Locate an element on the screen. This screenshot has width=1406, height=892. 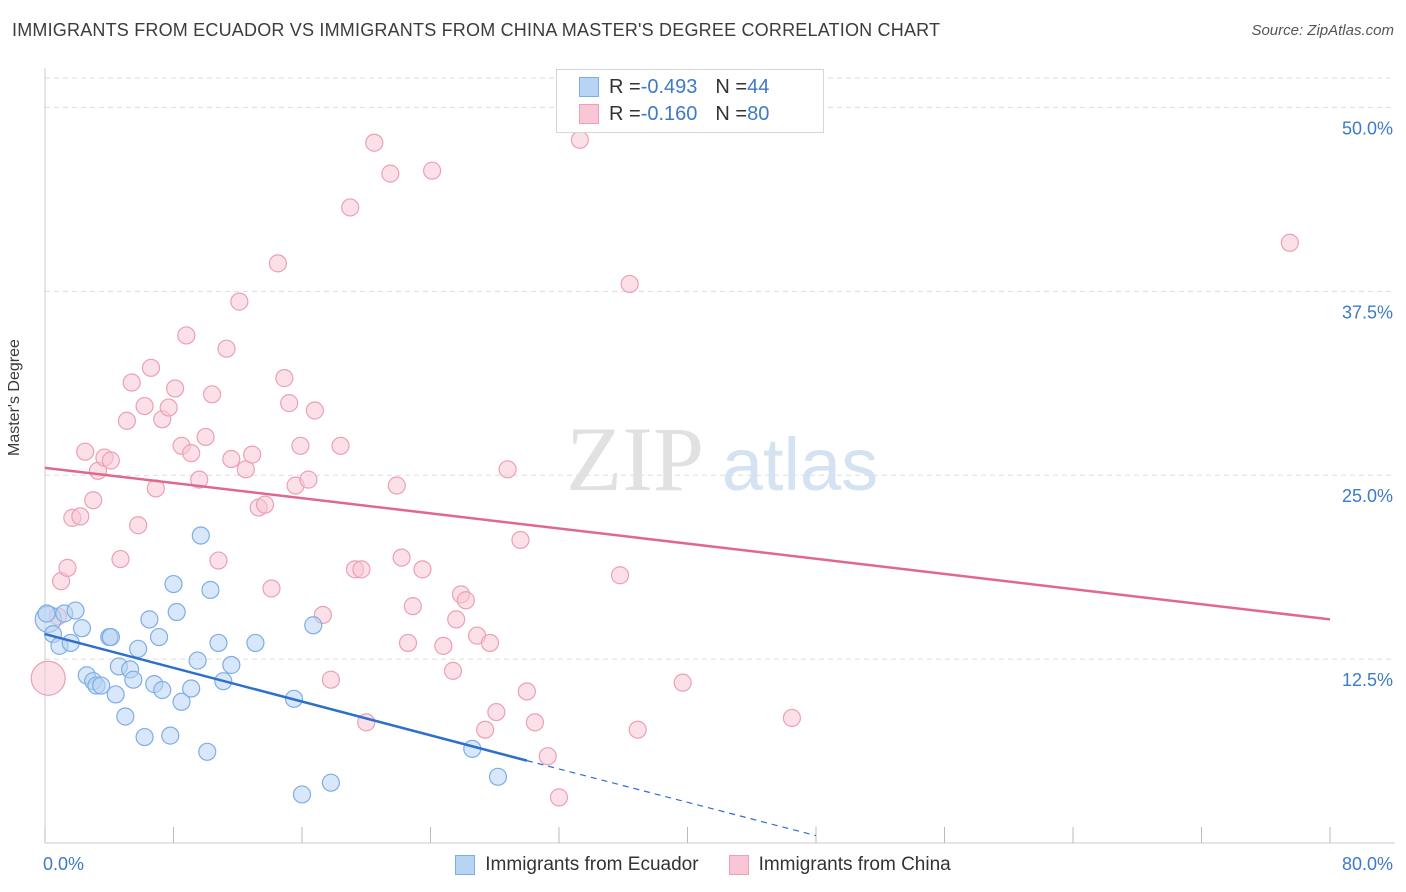
y-tick-label: 12.5% is located at coordinates (1367, 680).